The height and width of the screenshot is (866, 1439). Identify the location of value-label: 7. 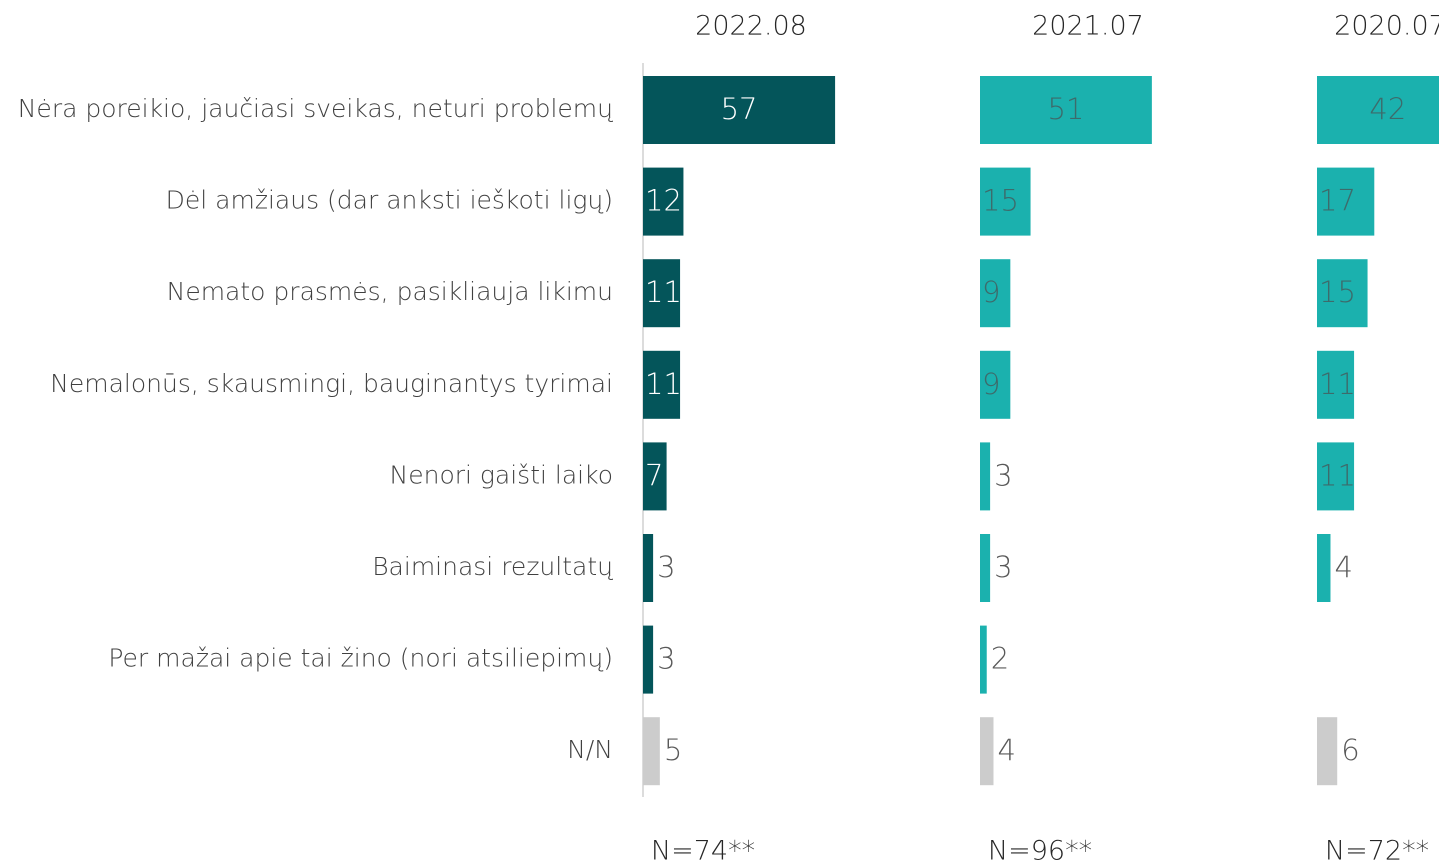
(654, 475).